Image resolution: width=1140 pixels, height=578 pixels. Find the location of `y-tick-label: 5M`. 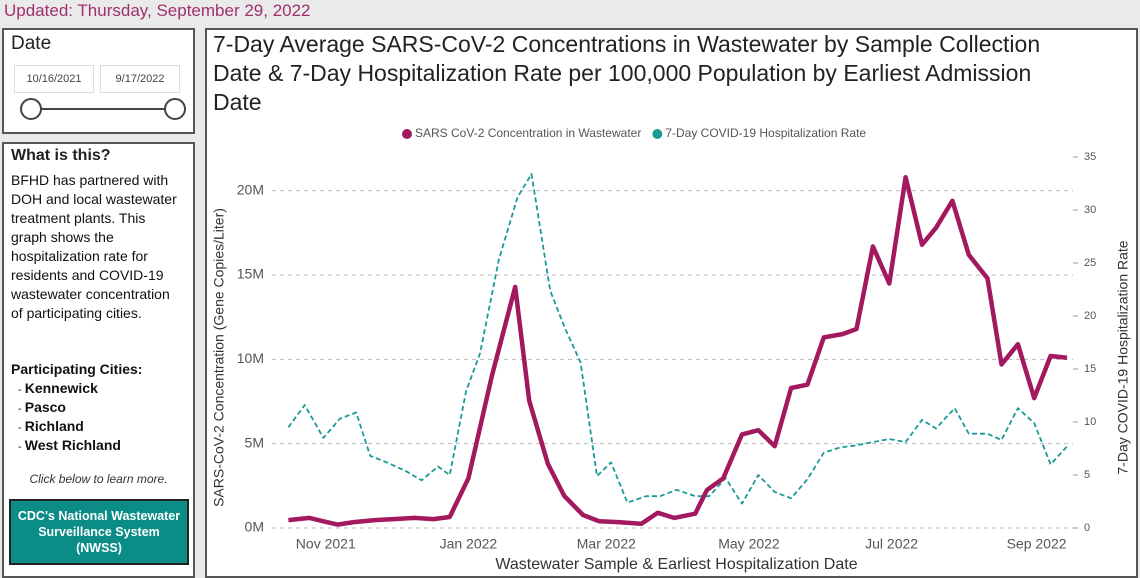

y-tick-label: 5M is located at coordinates (254, 442).